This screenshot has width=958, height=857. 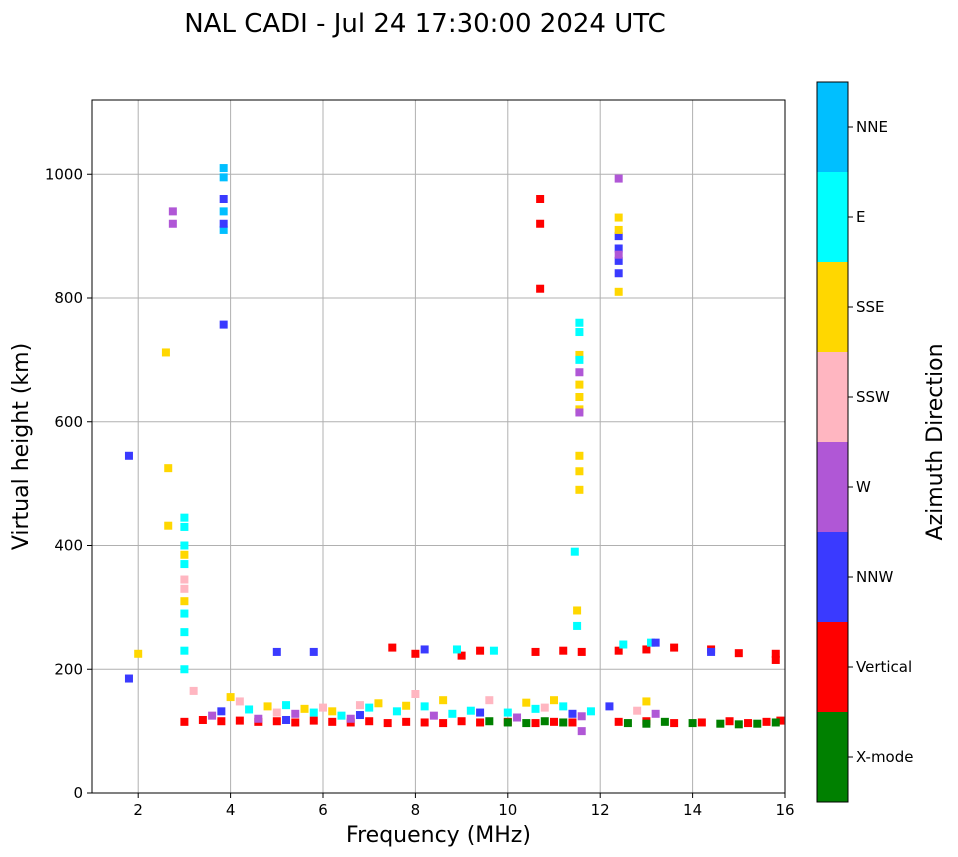 What do you see at coordinates (438, 835) in the screenshot?
I see `x-axis-label: Frequency (MHz)` at bounding box center [438, 835].